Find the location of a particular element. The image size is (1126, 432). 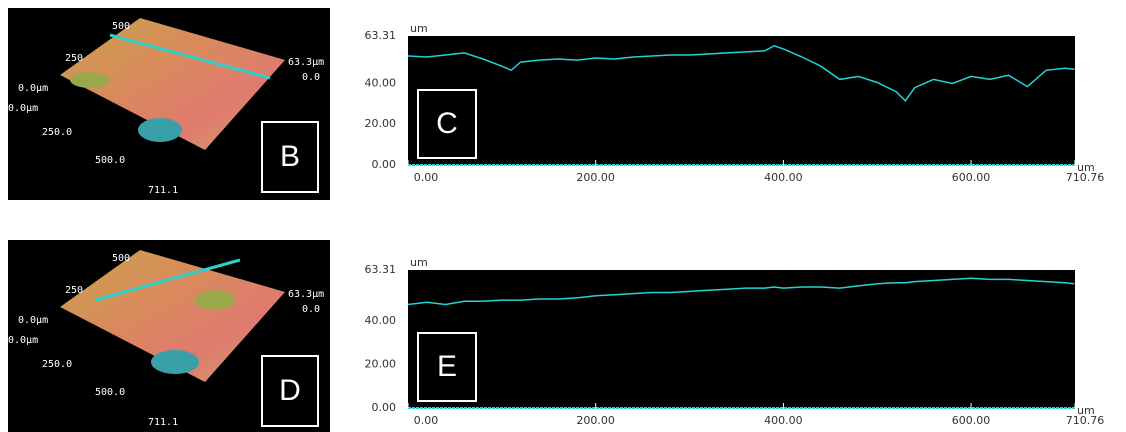

panel-label: D is located at coordinates (290, 390).